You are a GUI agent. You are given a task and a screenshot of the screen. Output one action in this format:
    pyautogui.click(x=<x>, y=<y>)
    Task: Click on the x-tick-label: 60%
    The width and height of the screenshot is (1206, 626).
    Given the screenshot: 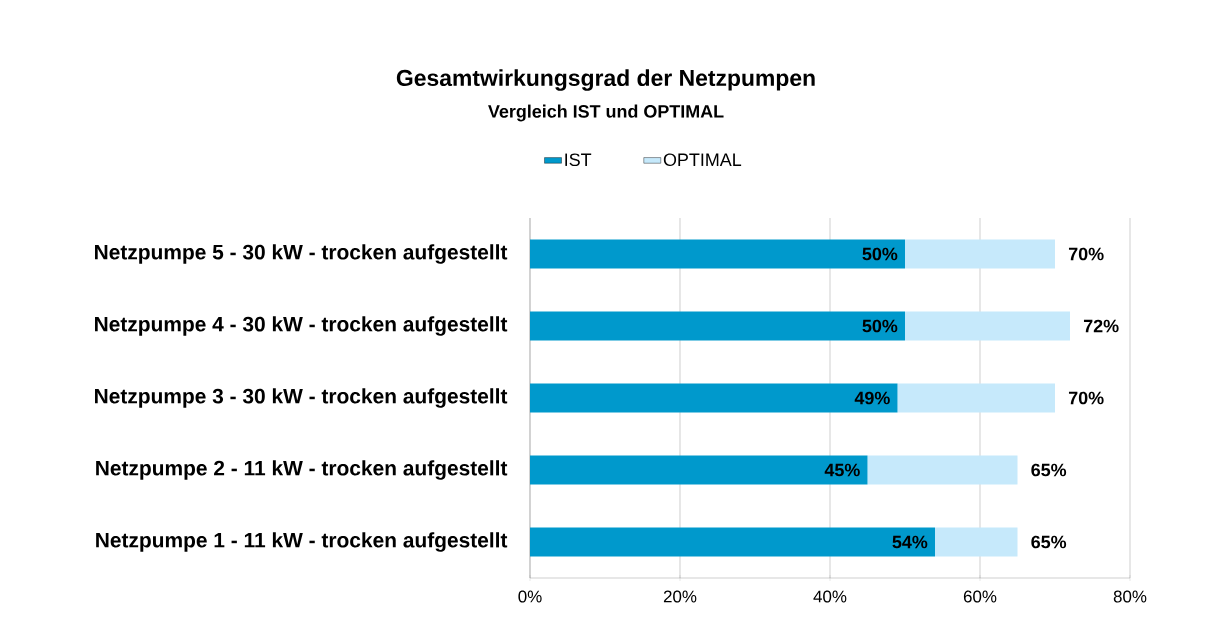 What is the action you would take?
    pyautogui.click(x=980, y=596)
    